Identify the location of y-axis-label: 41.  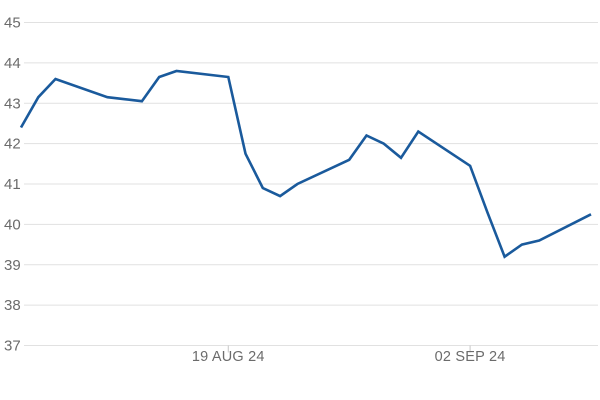
(12, 184).